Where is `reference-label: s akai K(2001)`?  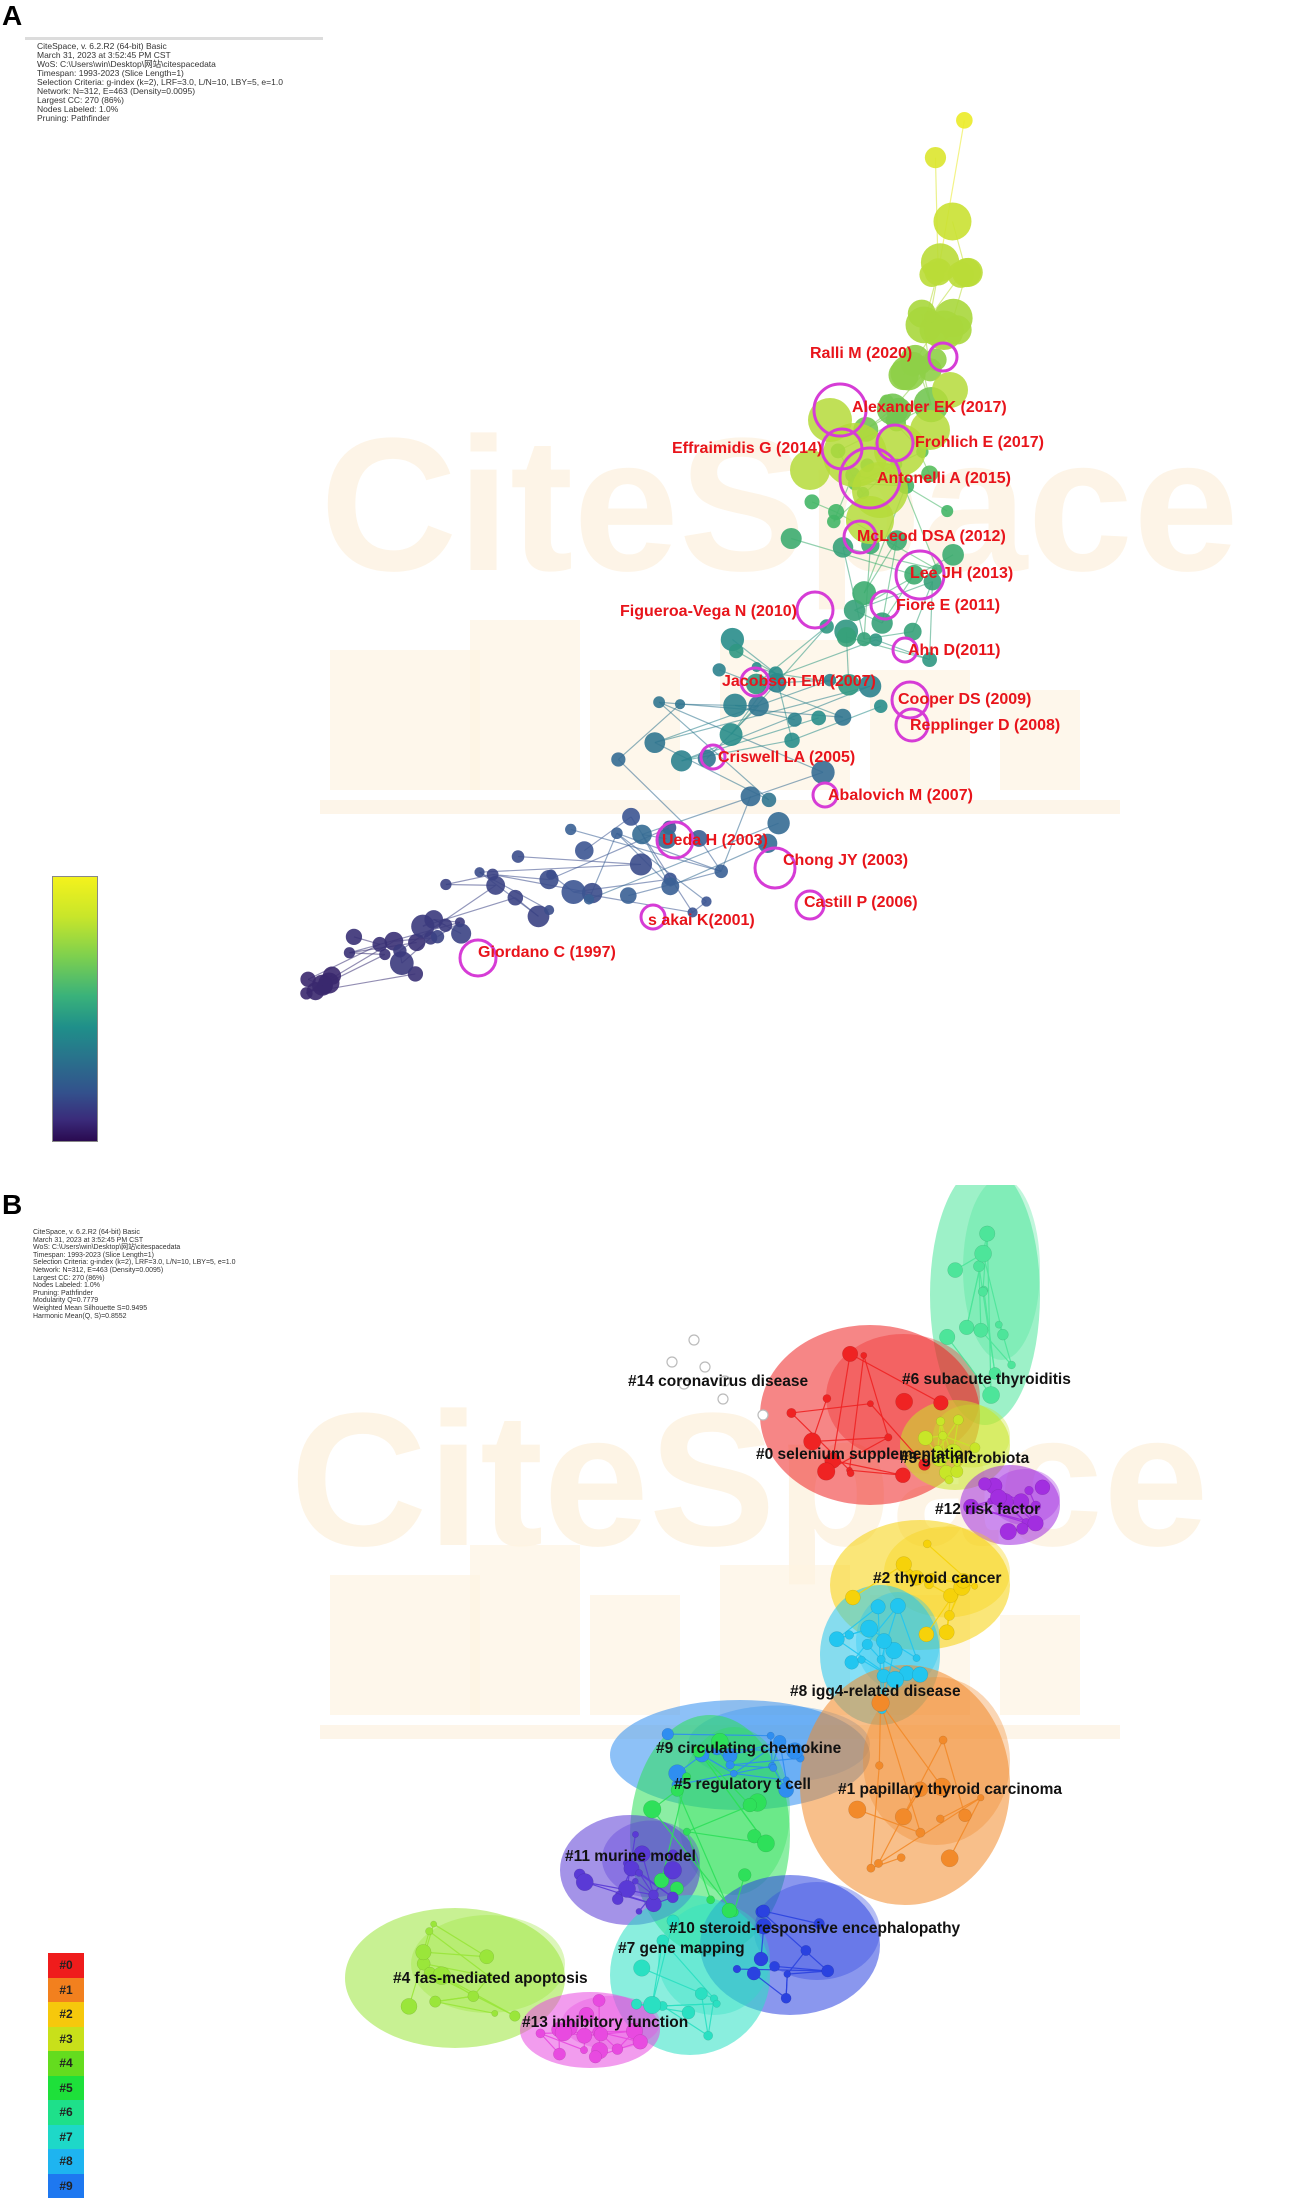
reference-label: s akai K(2001) is located at coordinates (701, 920).